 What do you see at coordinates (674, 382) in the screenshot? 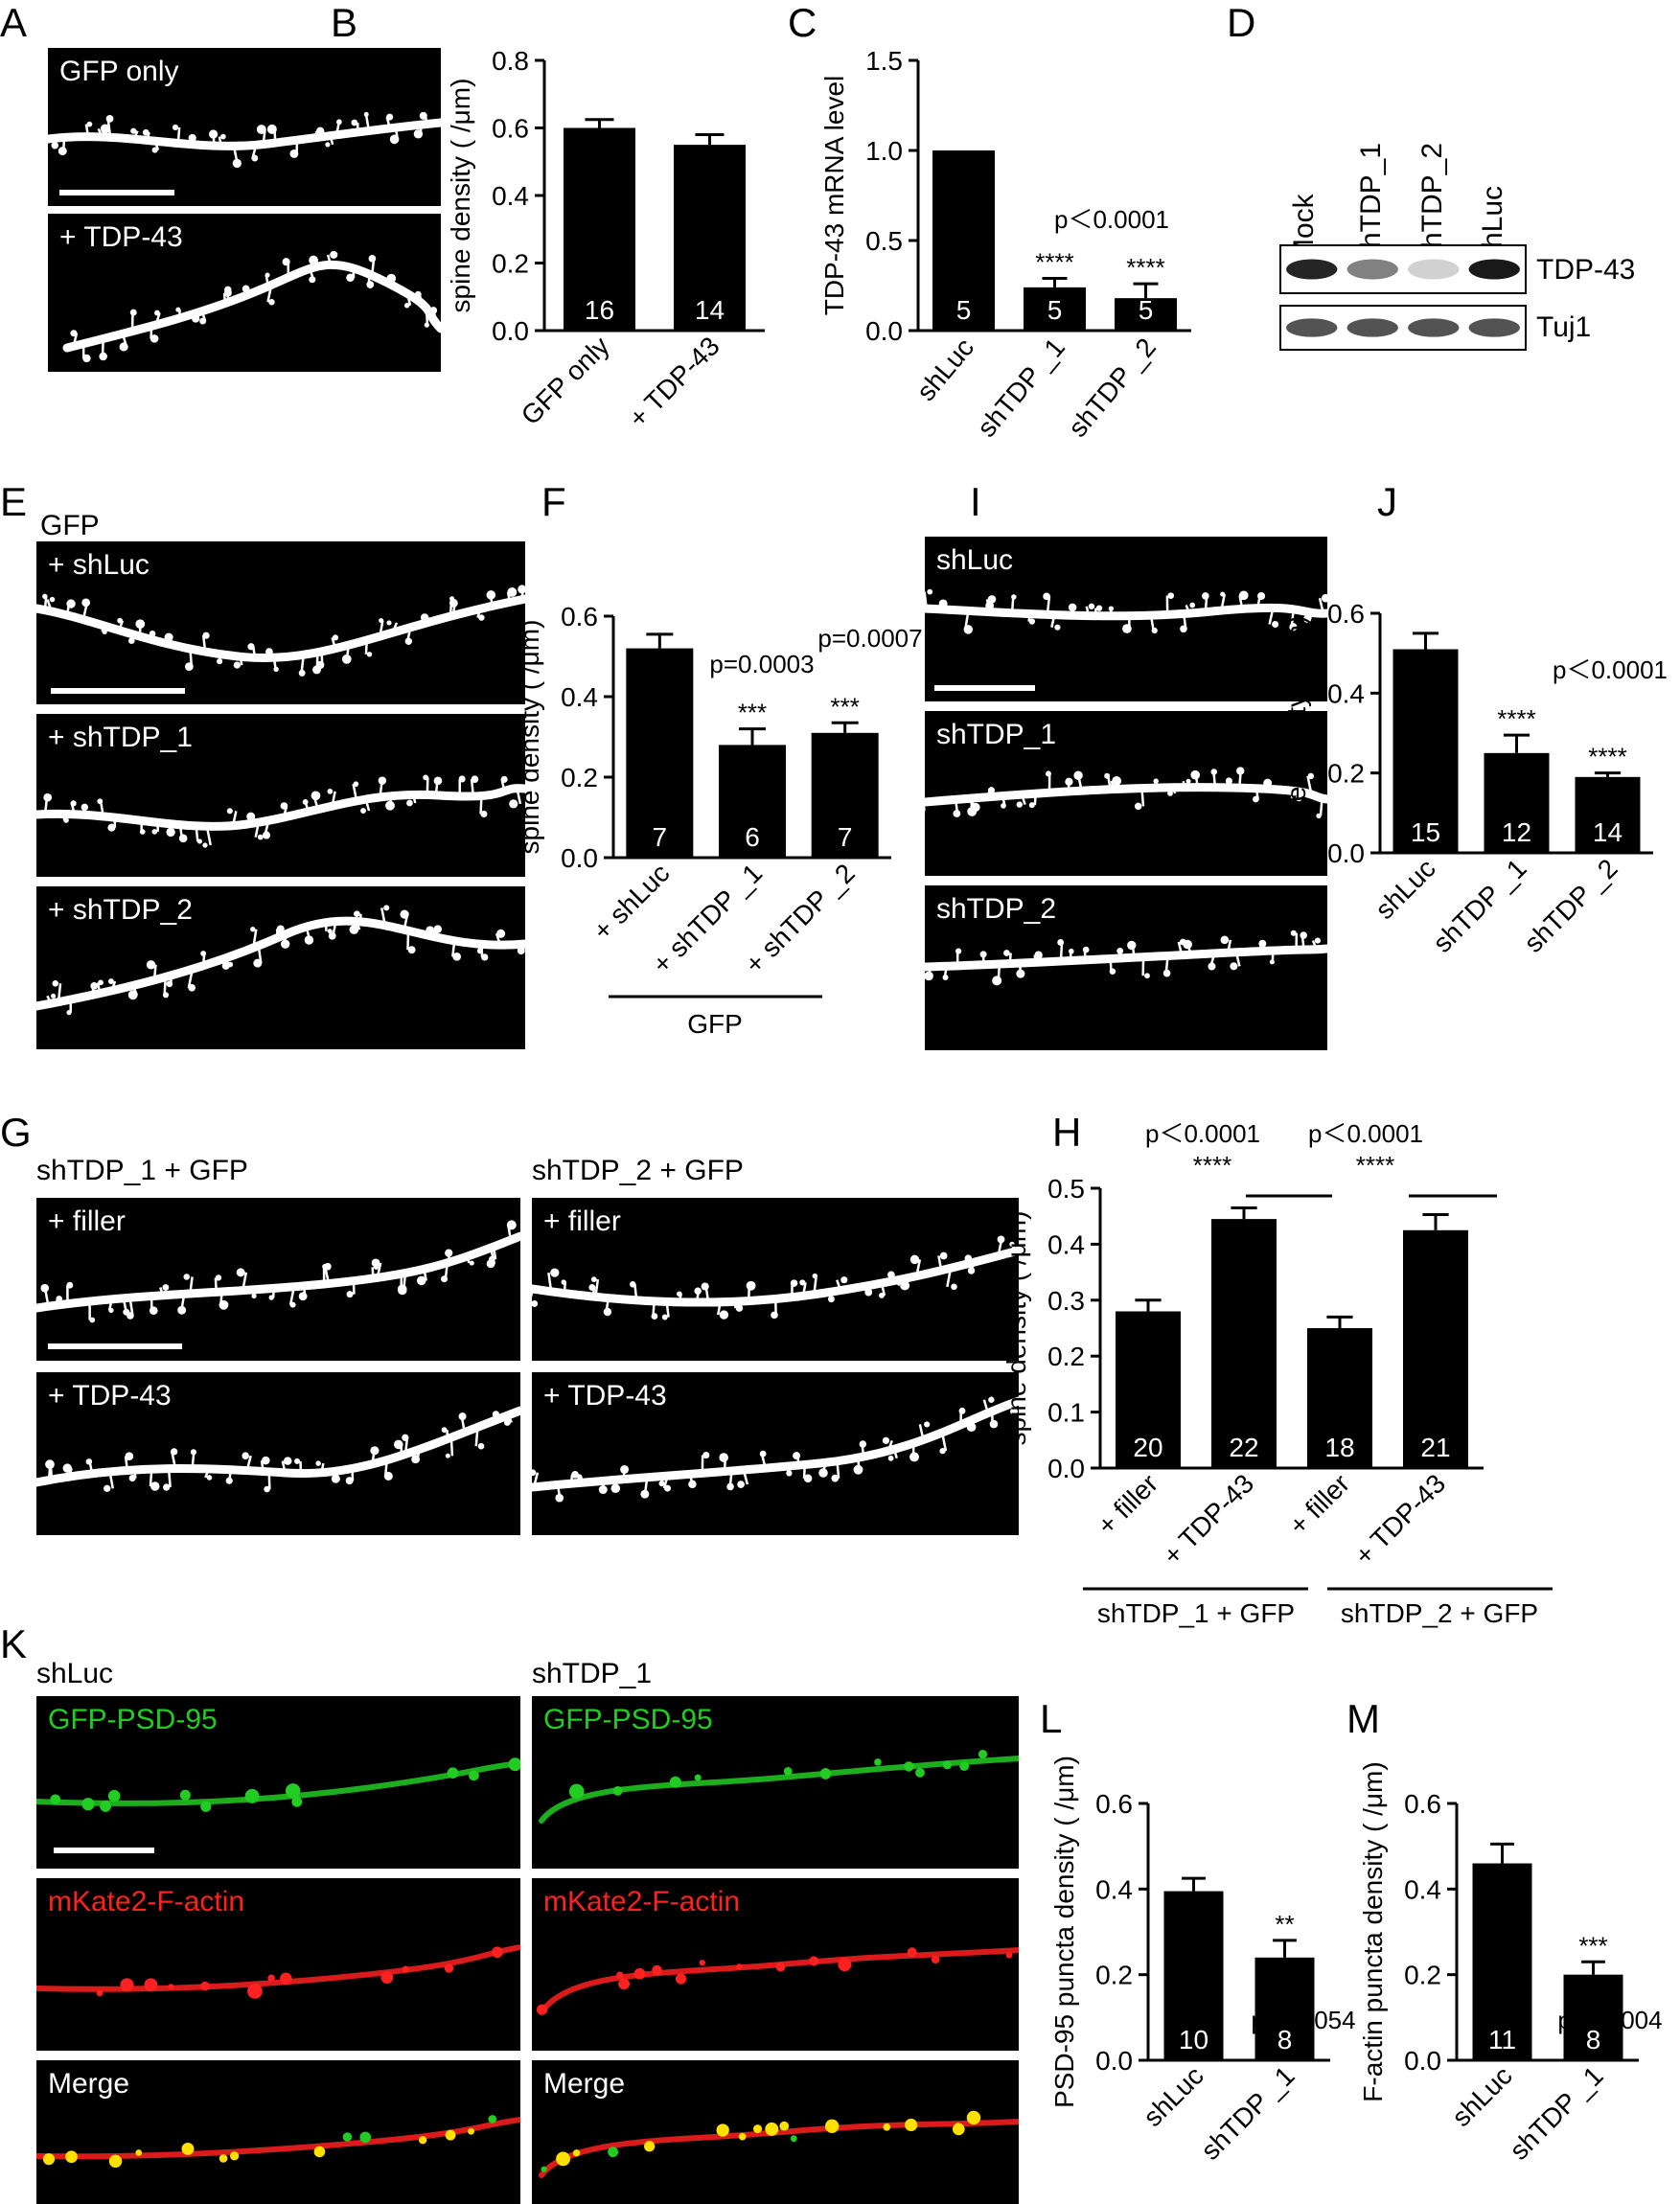
I see `x-tick-label: + TDP-43` at bounding box center [674, 382].